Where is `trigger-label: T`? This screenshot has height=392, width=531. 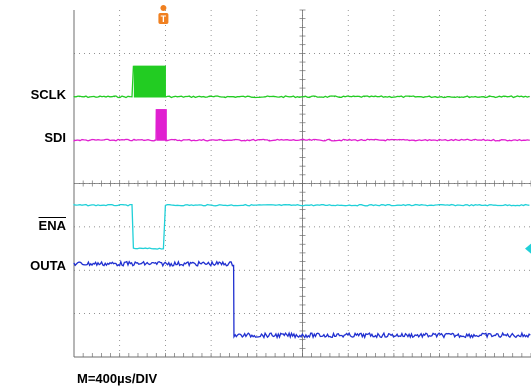 trigger-label: T is located at coordinates (164, 19).